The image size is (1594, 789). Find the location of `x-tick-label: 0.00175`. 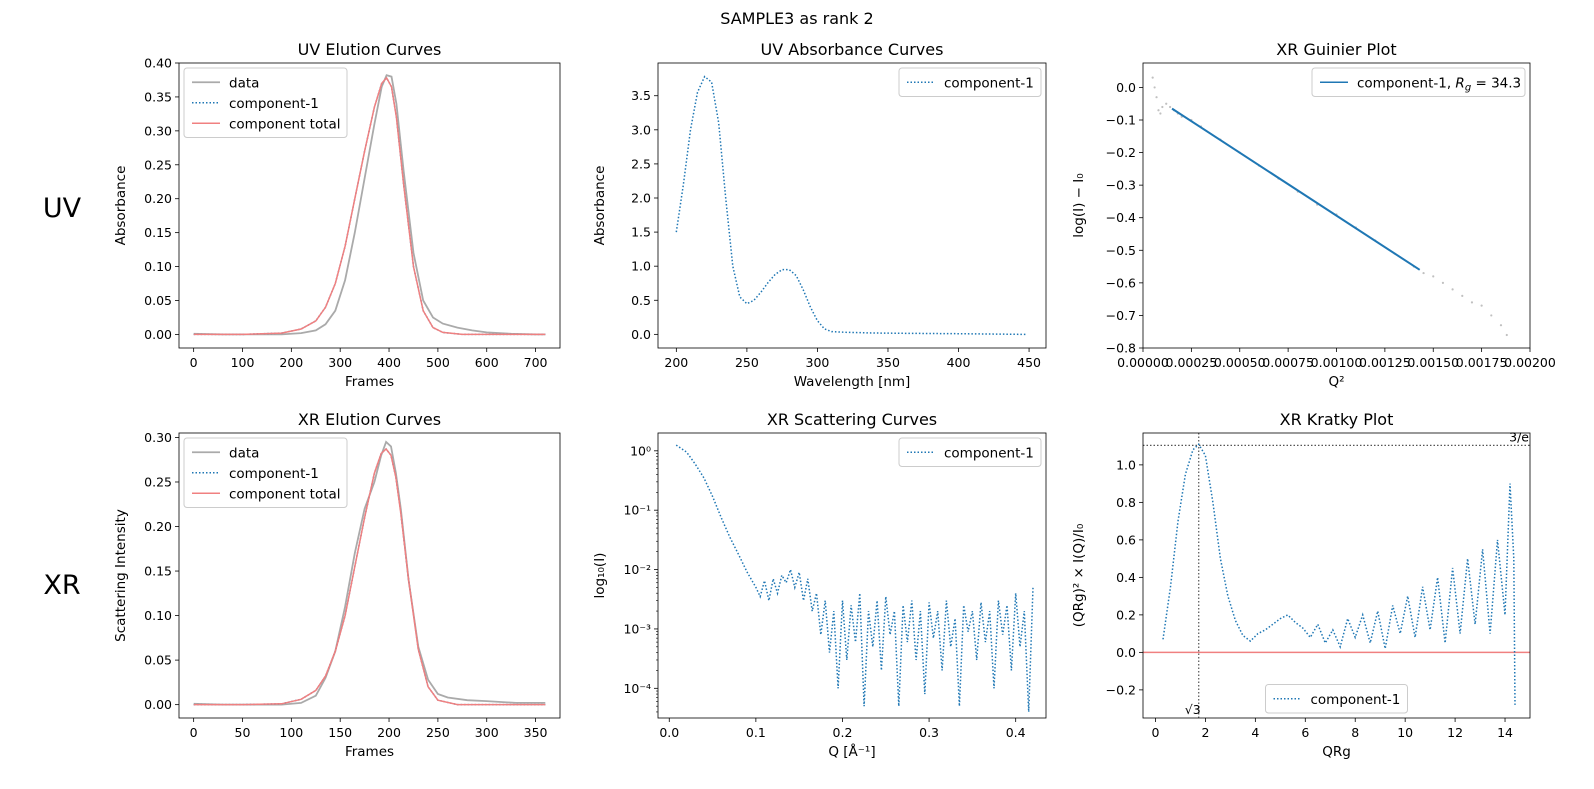

x-tick-label: 0.00175 is located at coordinates (1482, 362).